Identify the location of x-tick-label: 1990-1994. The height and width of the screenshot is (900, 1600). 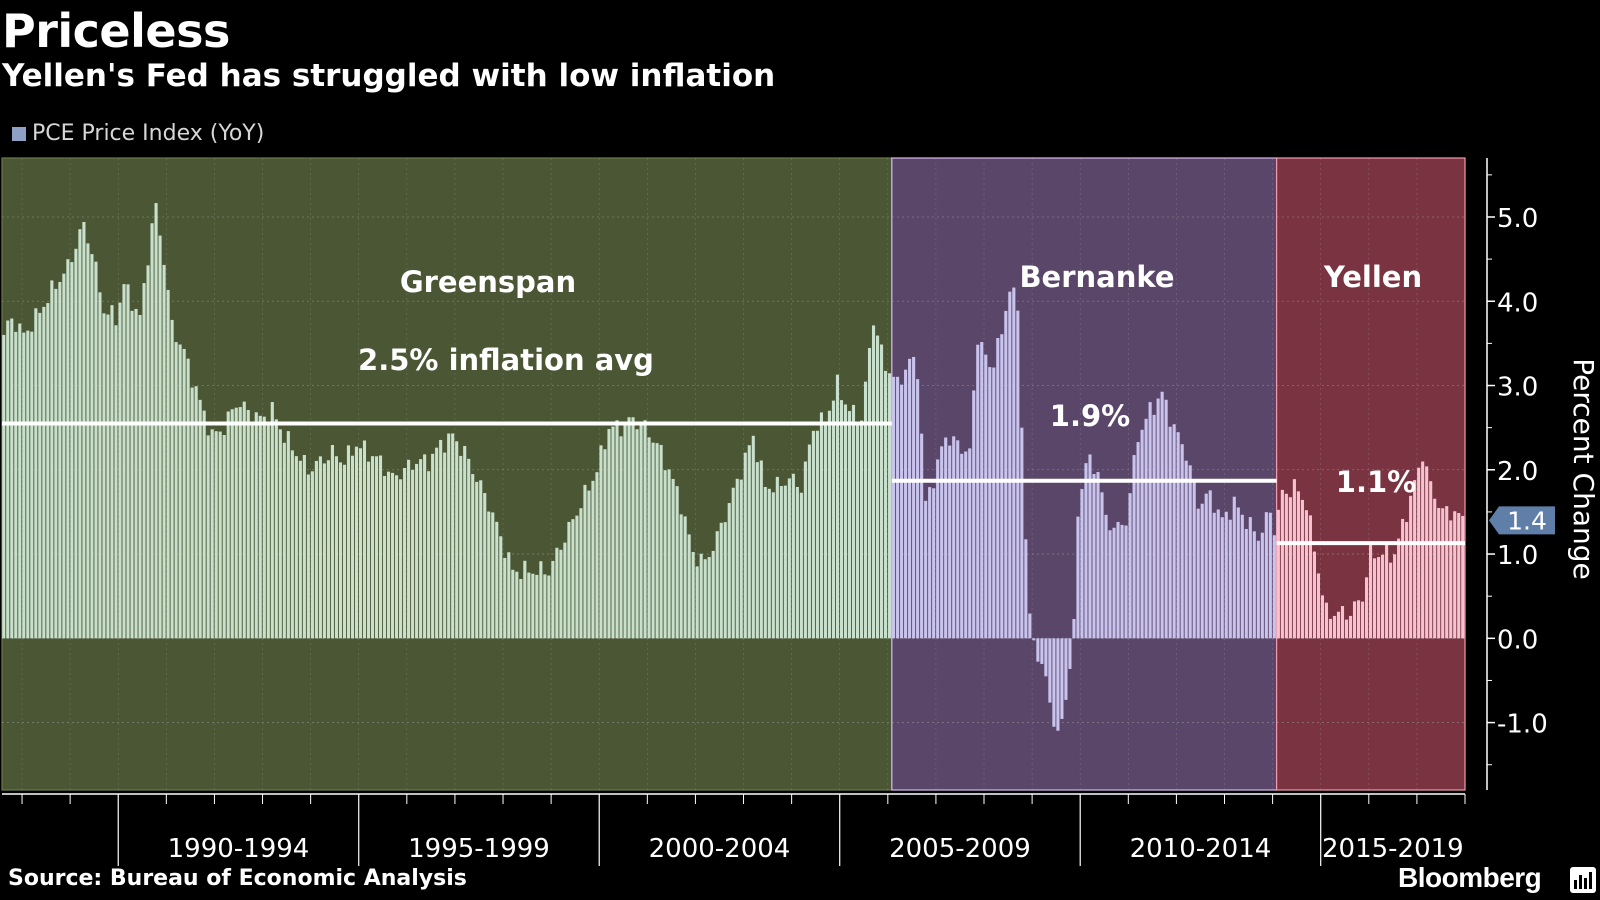
(239, 849).